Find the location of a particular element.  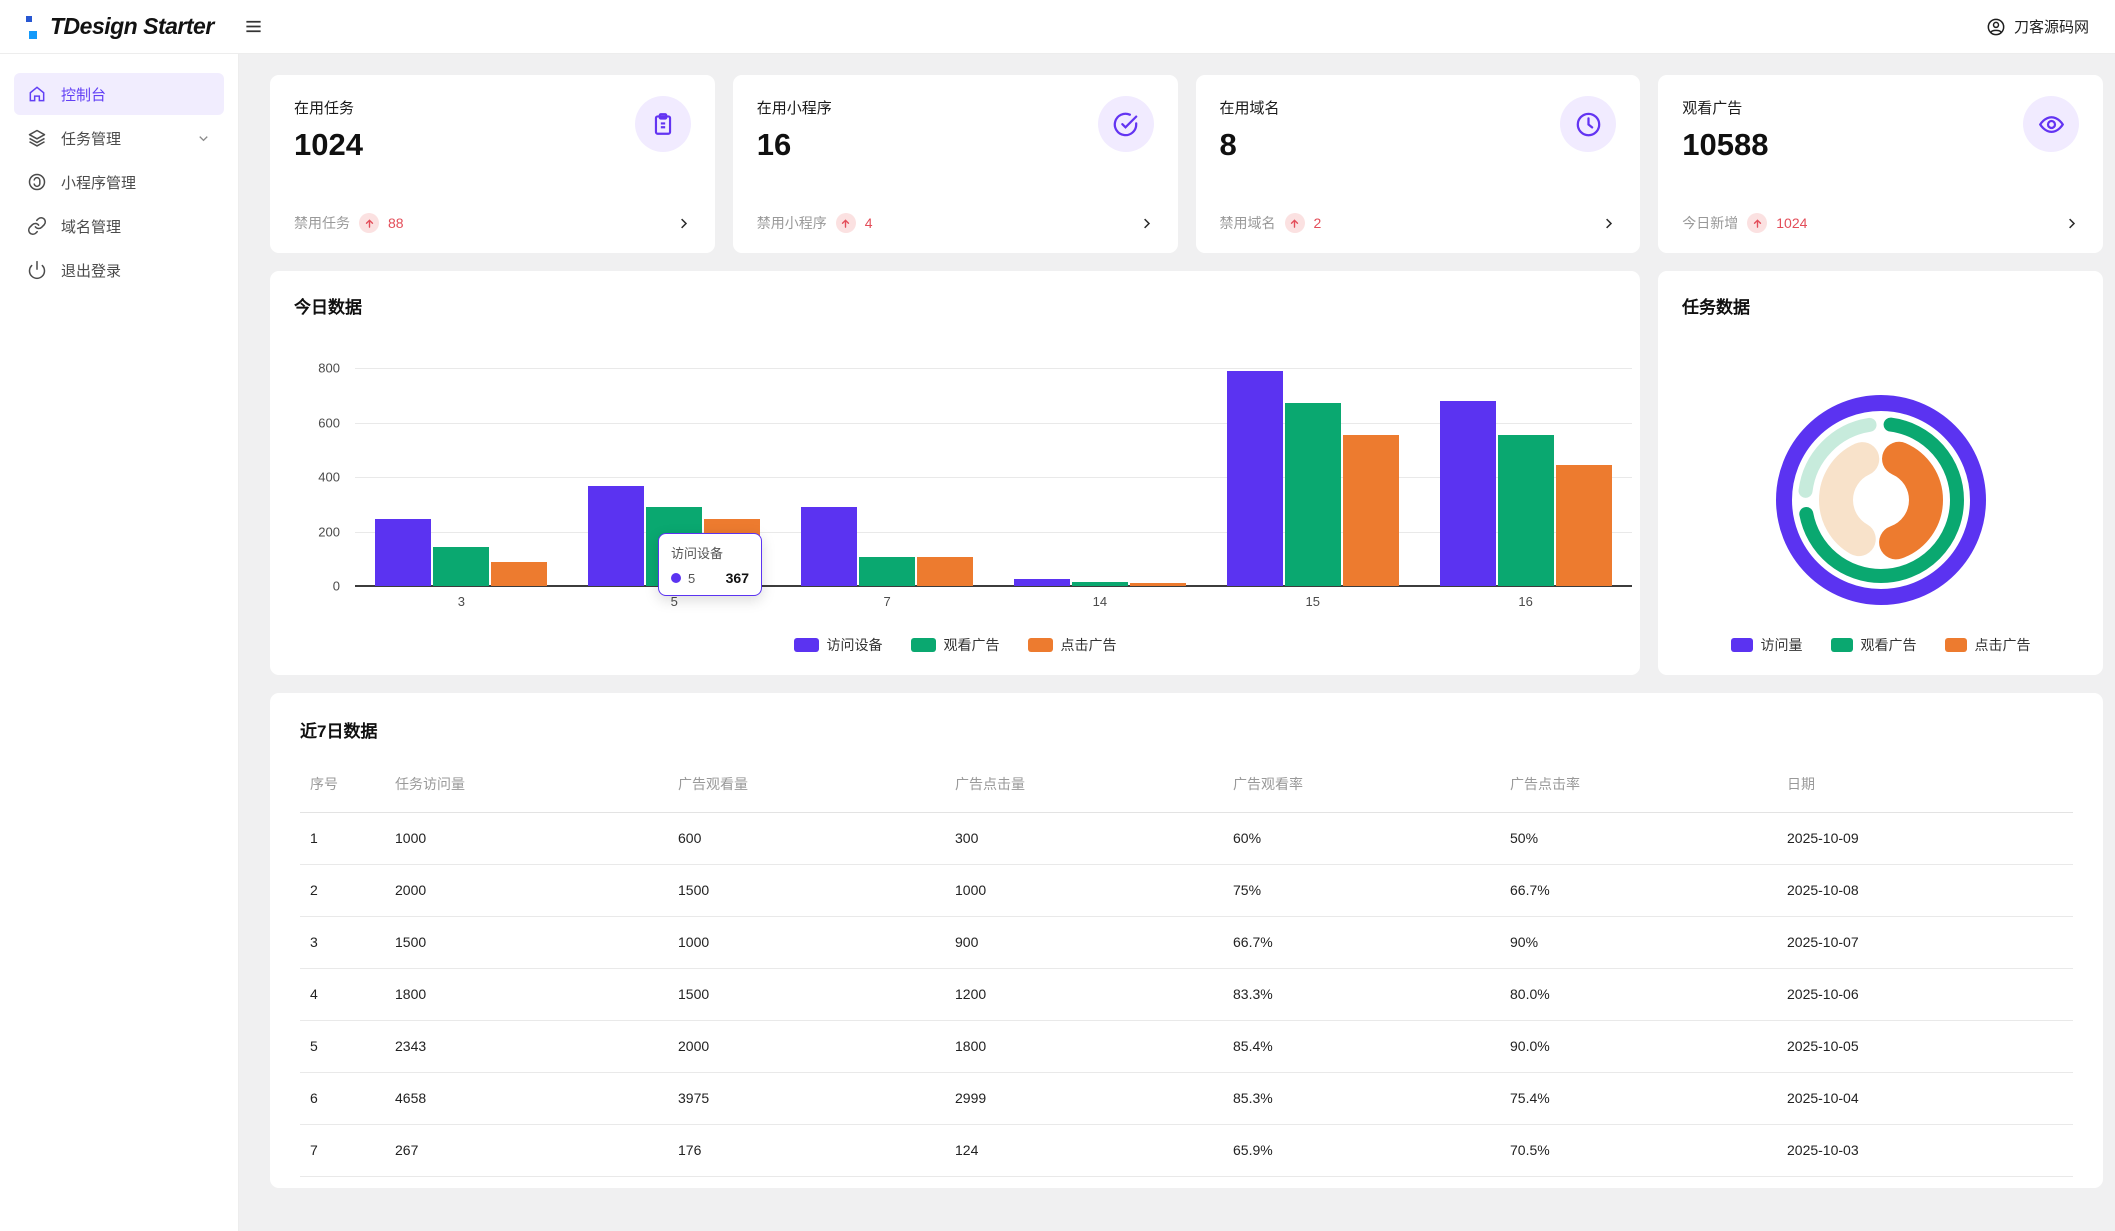

stat-title: 在用任务 is located at coordinates (324, 108).